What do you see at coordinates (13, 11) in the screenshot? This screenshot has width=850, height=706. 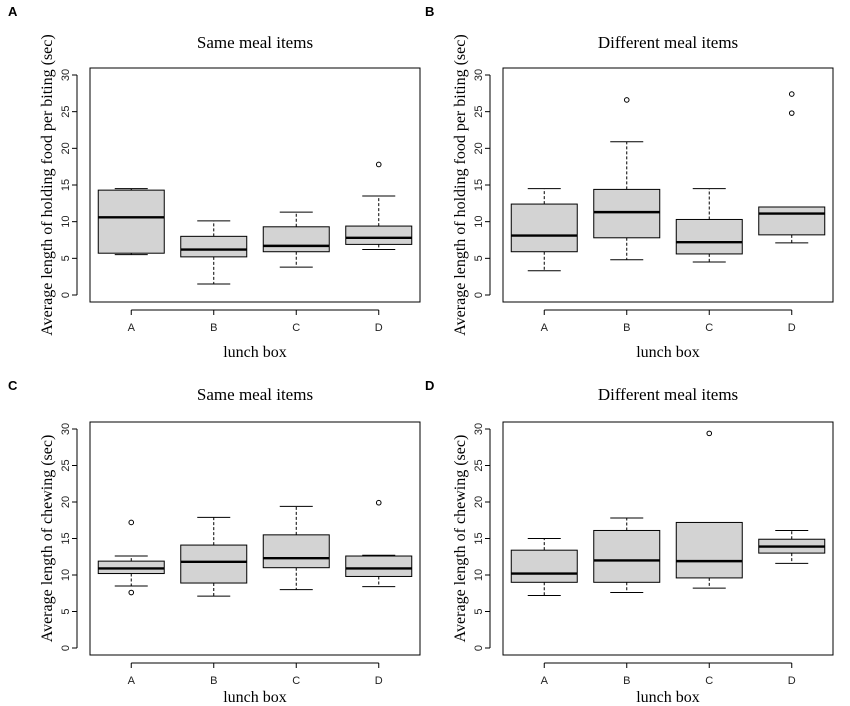 I see `panel-letter: A` at bounding box center [13, 11].